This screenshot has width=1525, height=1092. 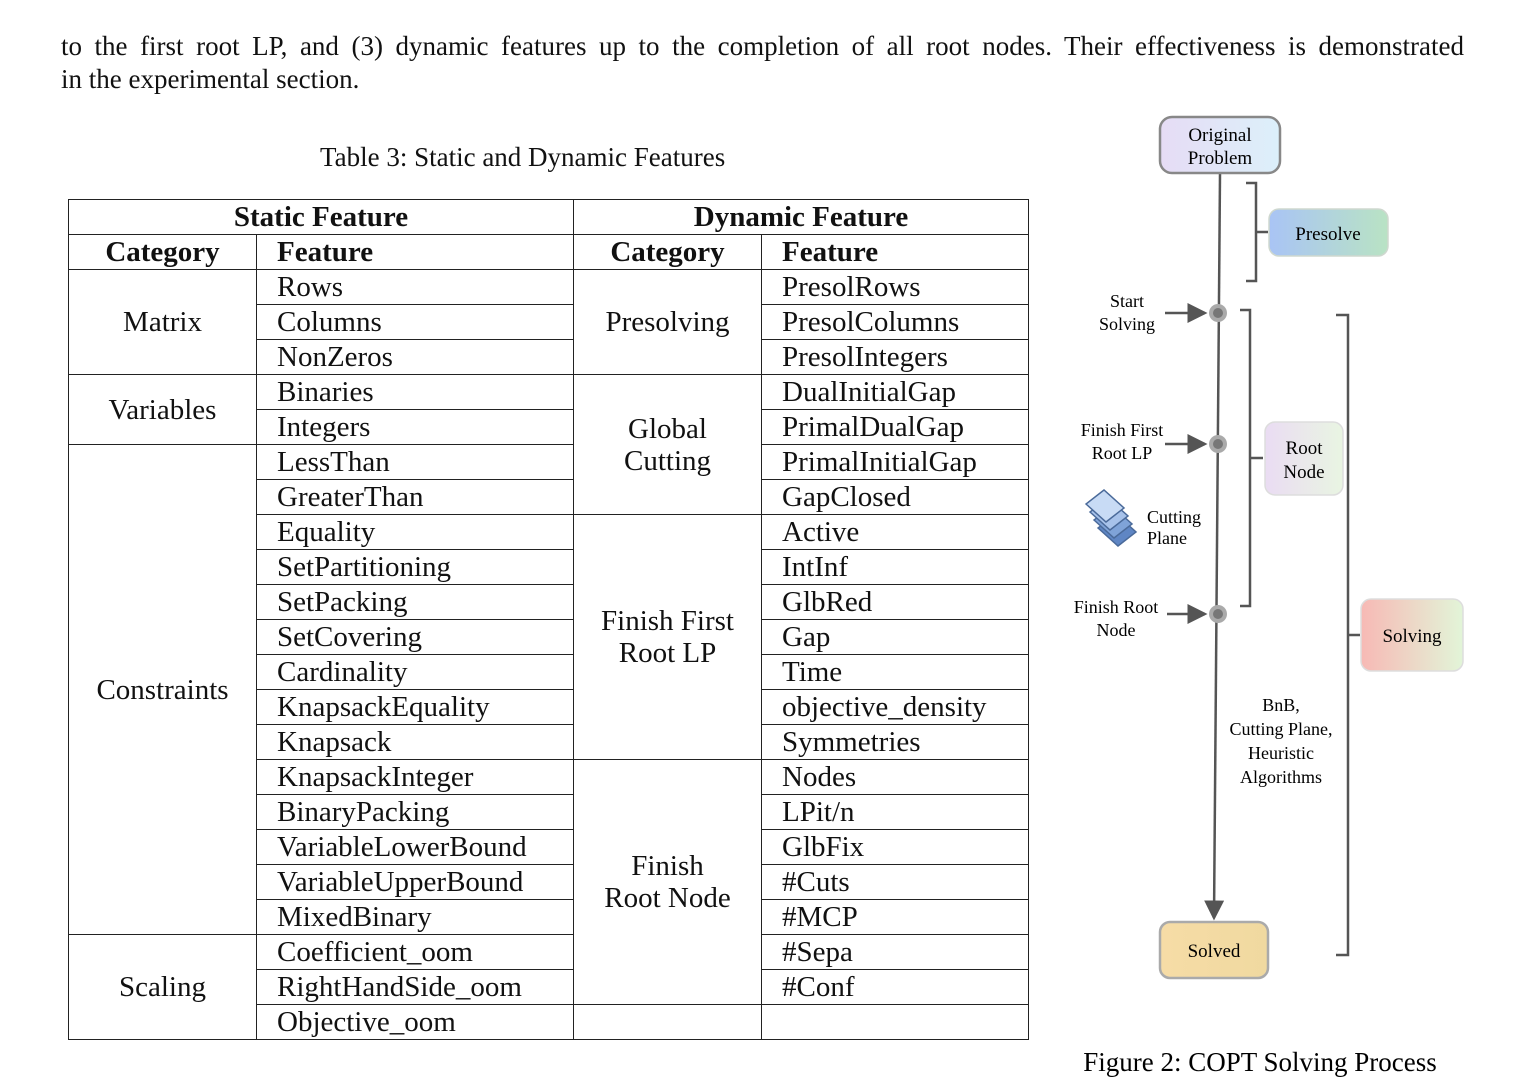 What do you see at coordinates (895, 392) in the screenshot?
I see `feature-cell: DualInitialGap` at bounding box center [895, 392].